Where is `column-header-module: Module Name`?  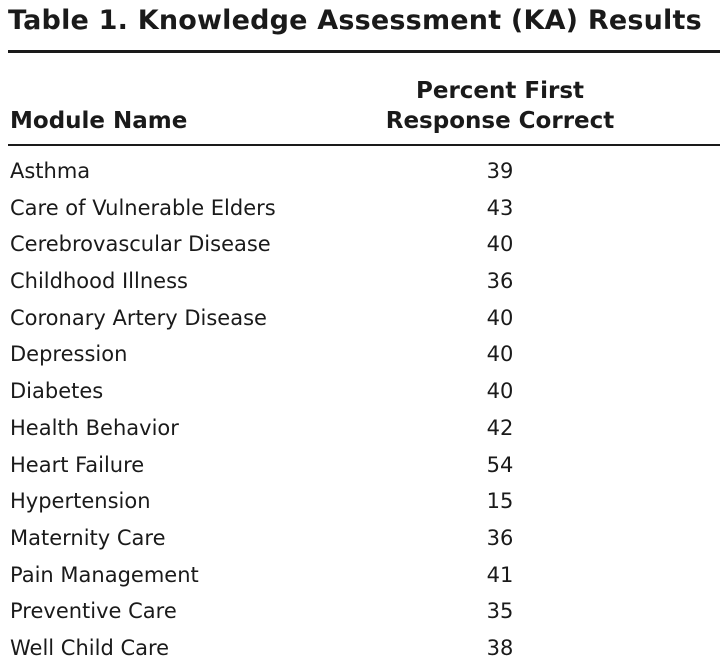
column-header-module: Module Name is located at coordinates (99, 121).